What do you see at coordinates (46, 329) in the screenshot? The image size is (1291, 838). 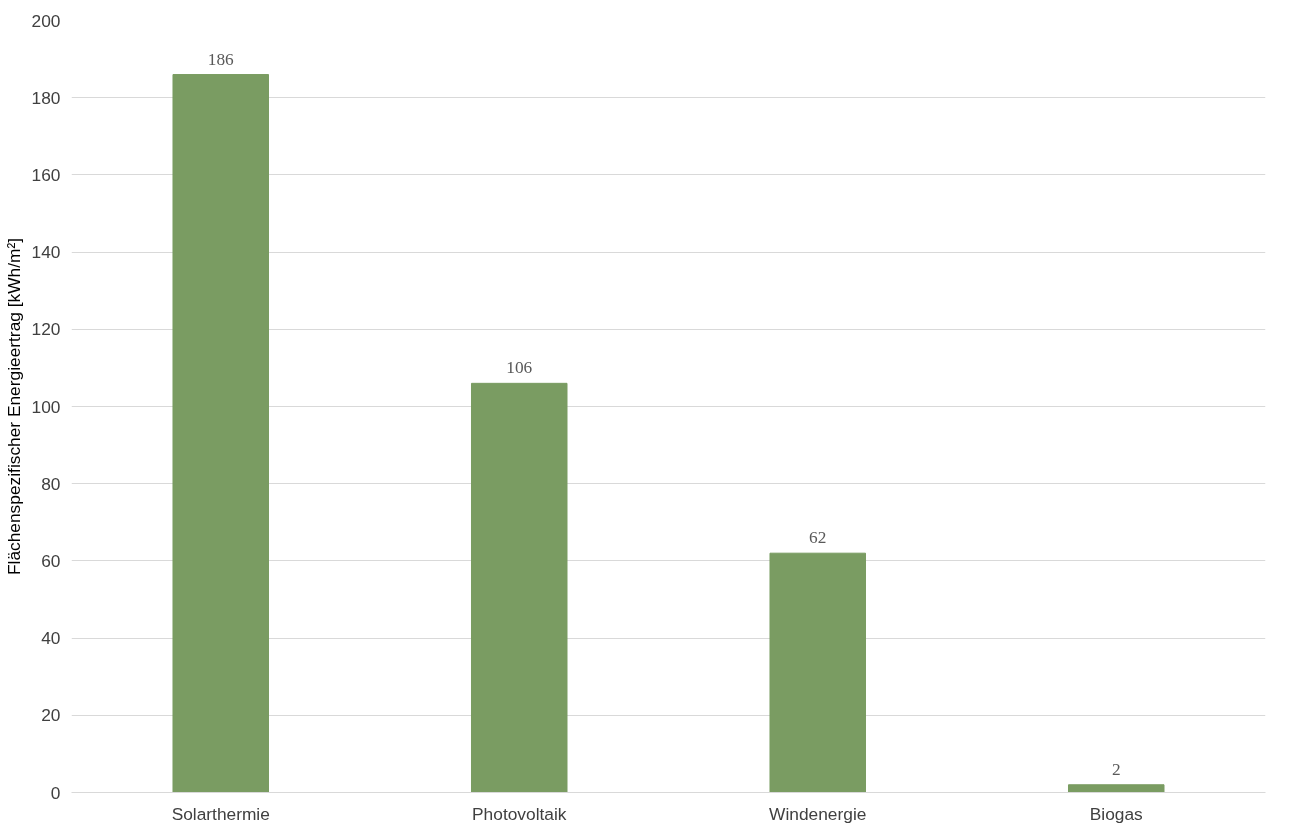 I see `y-tick-label: 120` at bounding box center [46, 329].